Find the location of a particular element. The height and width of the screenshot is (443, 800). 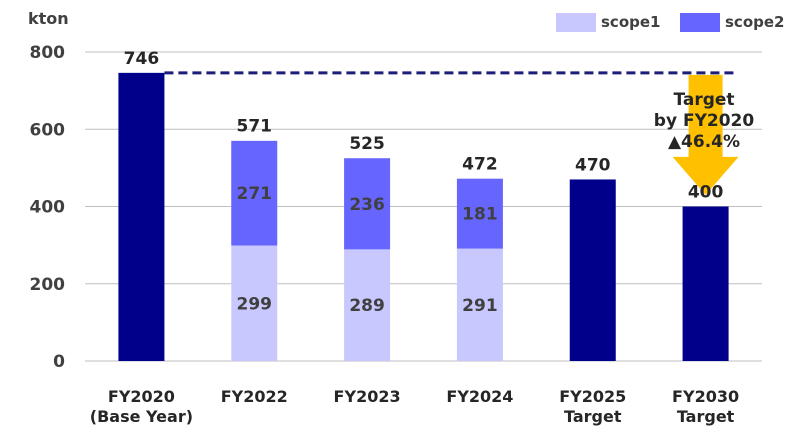

annotation-line: ▲46.4% is located at coordinates (704, 142).